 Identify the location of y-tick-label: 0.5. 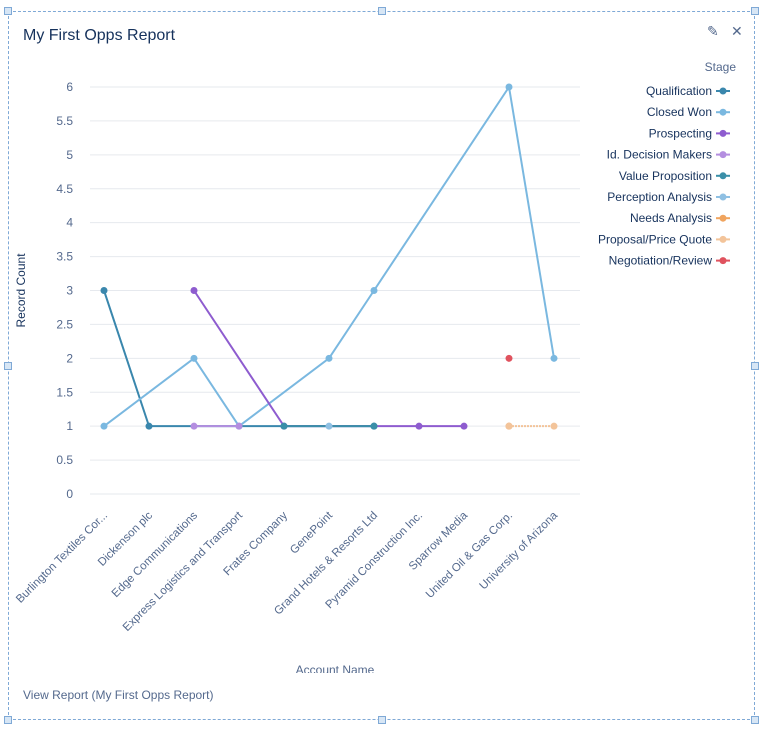
(64, 460).